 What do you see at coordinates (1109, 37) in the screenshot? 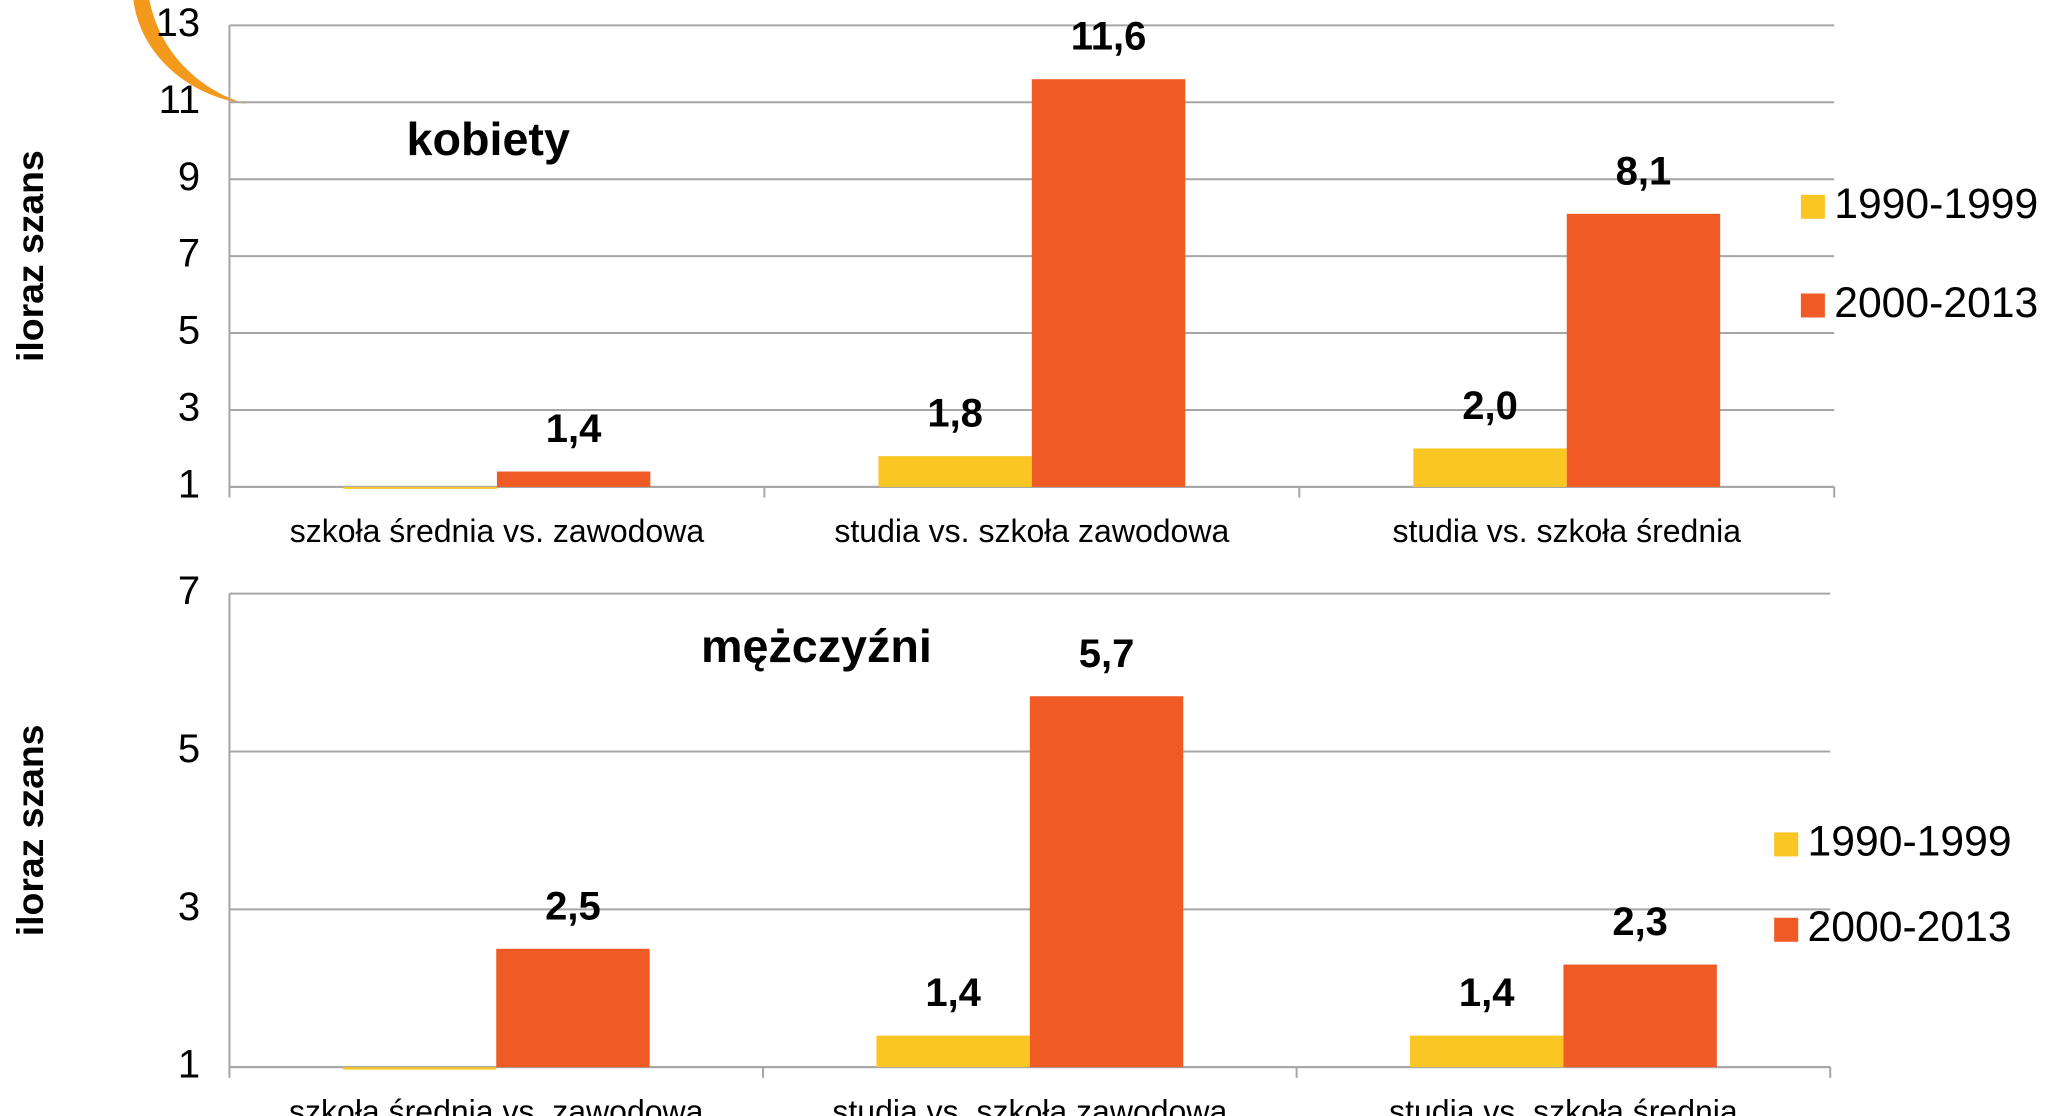
I see `value-label: 11,6` at bounding box center [1109, 37].